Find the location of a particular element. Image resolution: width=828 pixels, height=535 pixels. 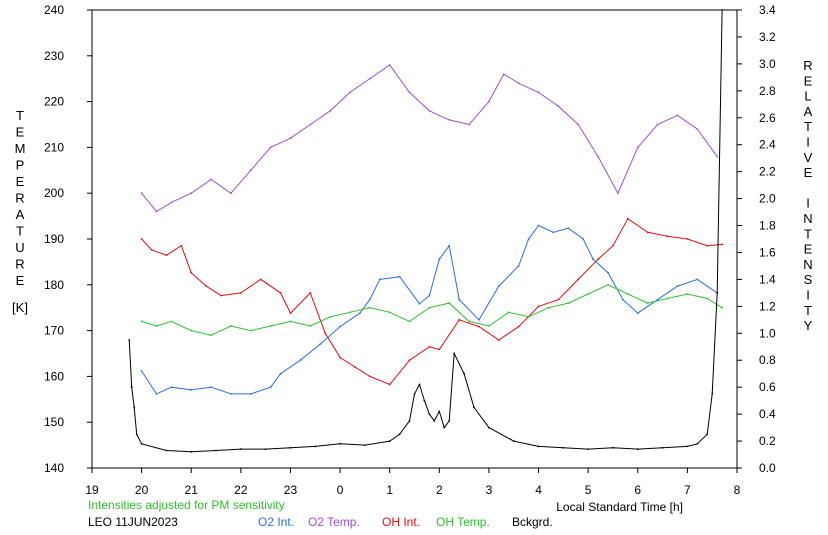

x-tick-label: 19 is located at coordinates (92, 490).